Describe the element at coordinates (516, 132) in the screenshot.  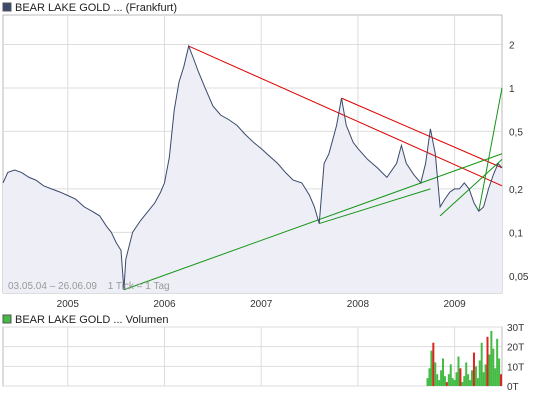
I see `price-y-tick-label: 0,5` at that location.